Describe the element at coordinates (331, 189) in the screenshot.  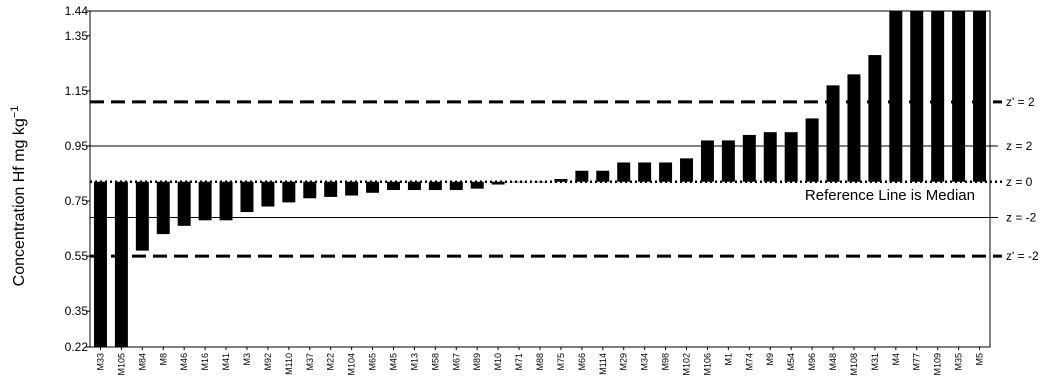
I see `bar-m22` at that location.